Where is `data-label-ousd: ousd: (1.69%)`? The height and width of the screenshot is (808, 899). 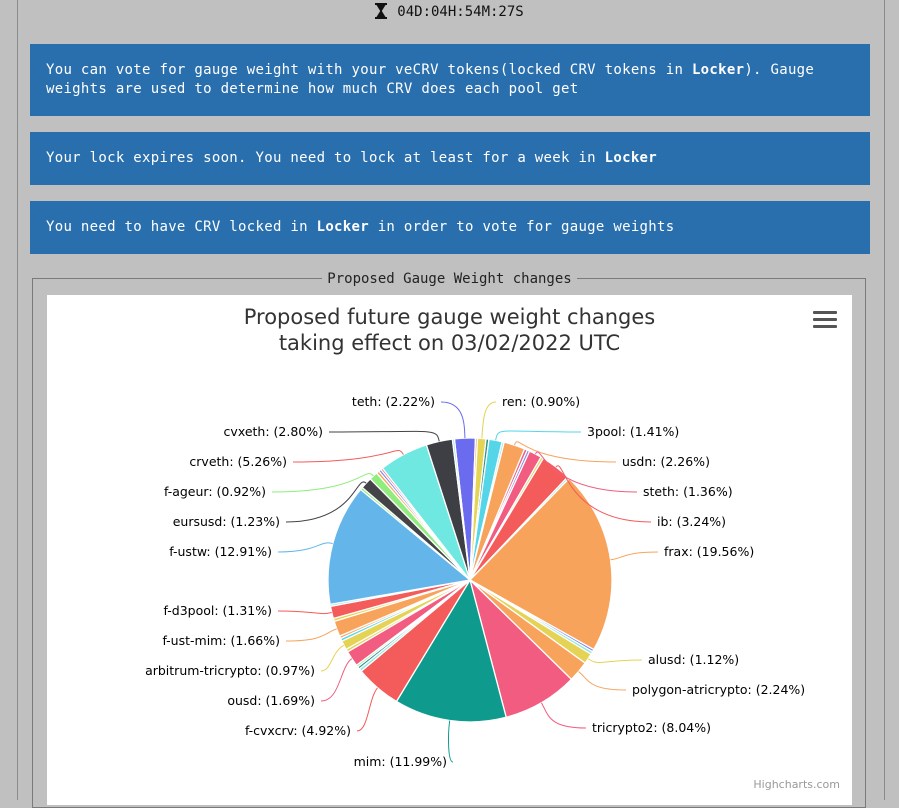
data-label-ousd: ousd: (1.69%) is located at coordinates (271, 700).